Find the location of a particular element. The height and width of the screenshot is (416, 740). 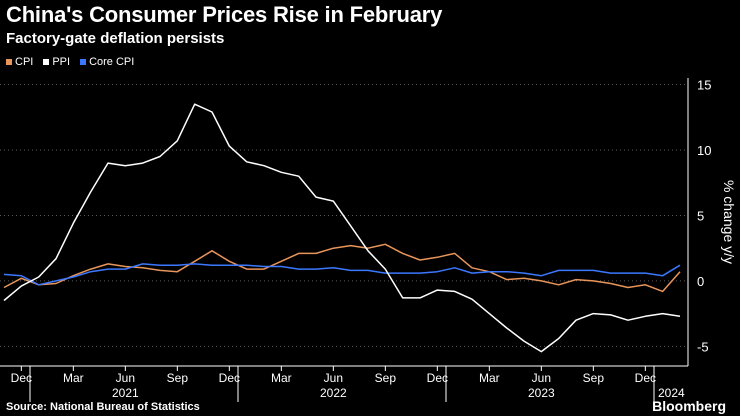

chart-subtitle: Factory-gate deflation persists is located at coordinates (115, 38).